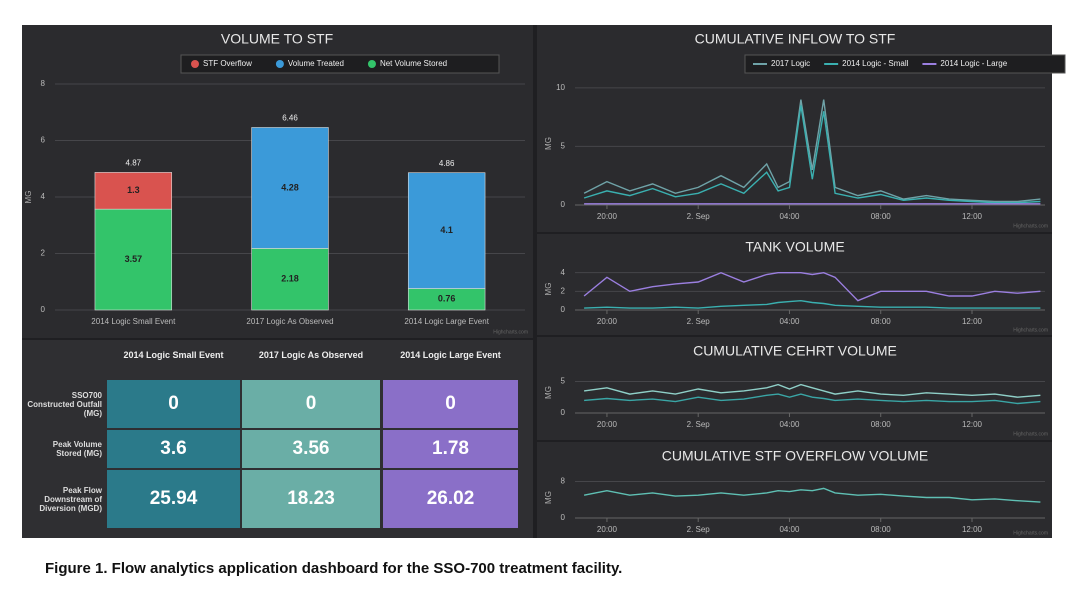 The width and height of the screenshot is (1080, 590). I want to click on segment-label: 4.1, so click(446, 230).